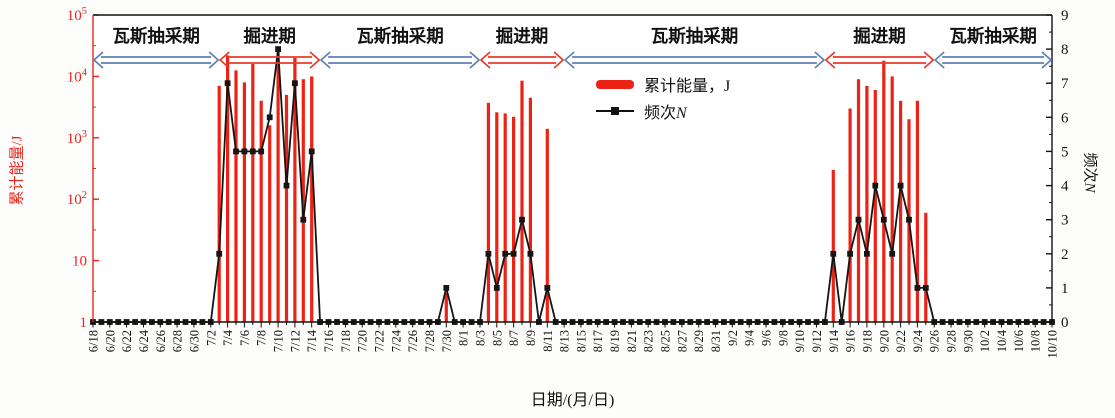  I want to click on svg-text: 10², so click(77, 199).